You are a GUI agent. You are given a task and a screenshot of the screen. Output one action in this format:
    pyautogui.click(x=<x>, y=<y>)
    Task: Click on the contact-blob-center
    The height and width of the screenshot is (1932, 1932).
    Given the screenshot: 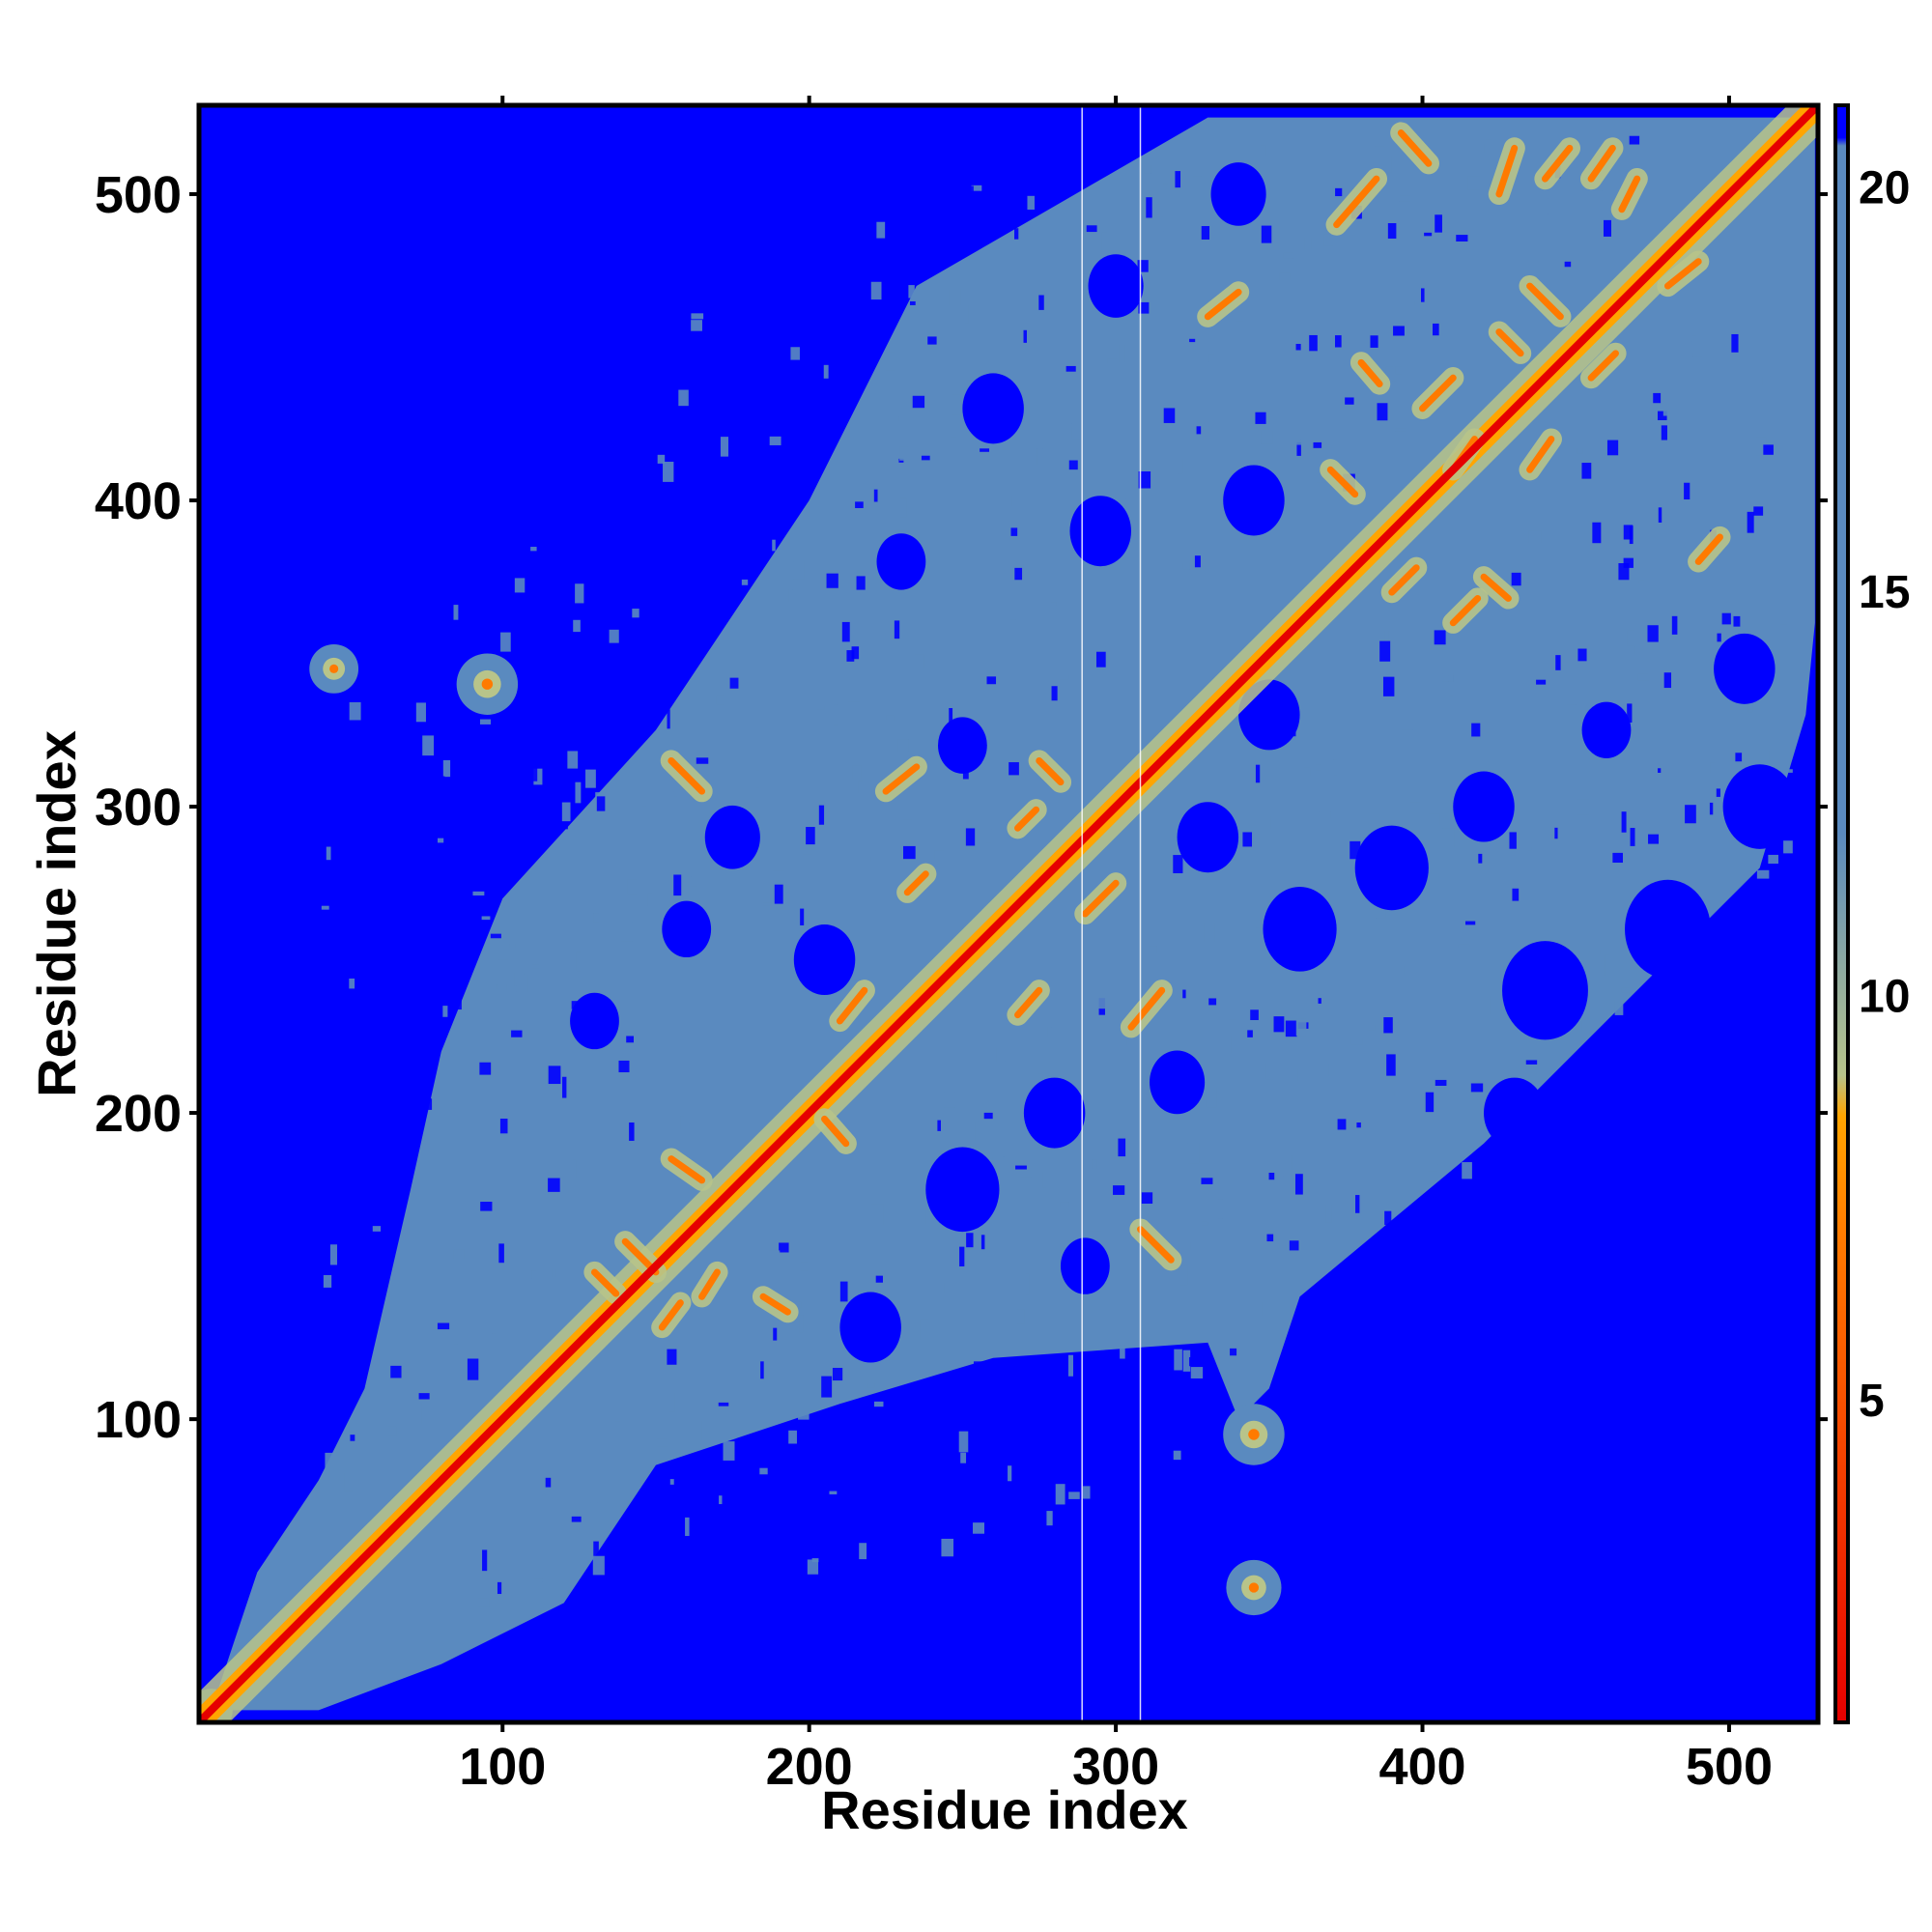 What is the action you would take?
    pyautogui.click(x=487, y=684)
    